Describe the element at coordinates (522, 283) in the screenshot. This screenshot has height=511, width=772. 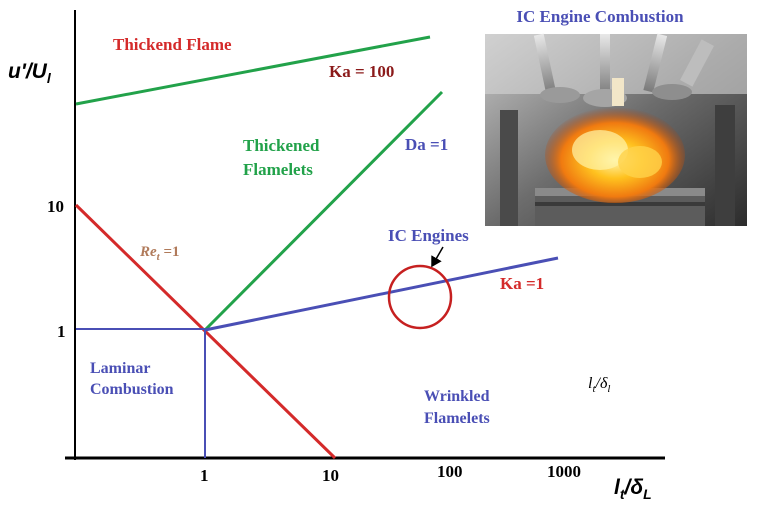
I see `ka1-label: Ka =1` at that location.